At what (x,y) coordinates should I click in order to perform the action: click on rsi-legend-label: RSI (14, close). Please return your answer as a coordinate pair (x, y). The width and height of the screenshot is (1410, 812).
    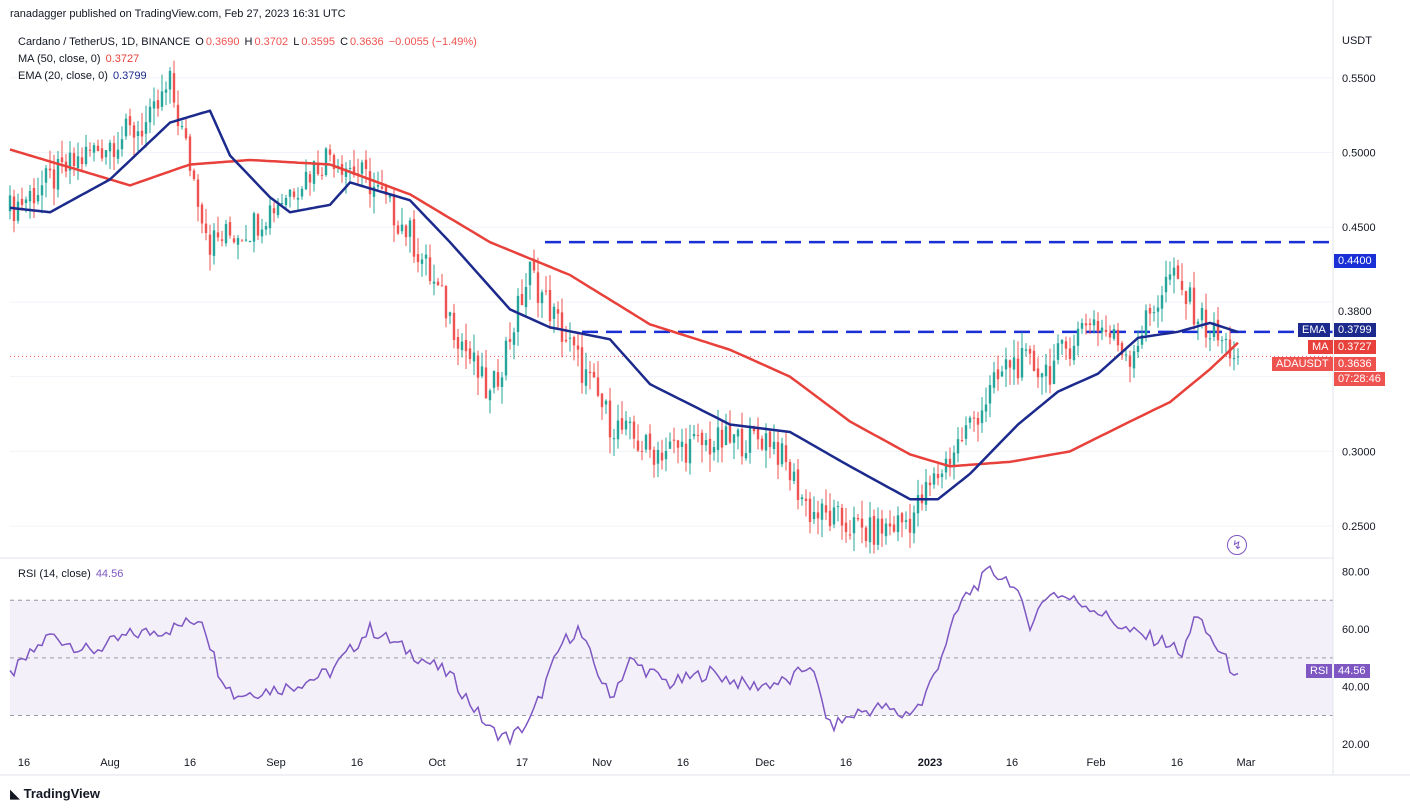
    Looking at the image, I should click on (54, 574).